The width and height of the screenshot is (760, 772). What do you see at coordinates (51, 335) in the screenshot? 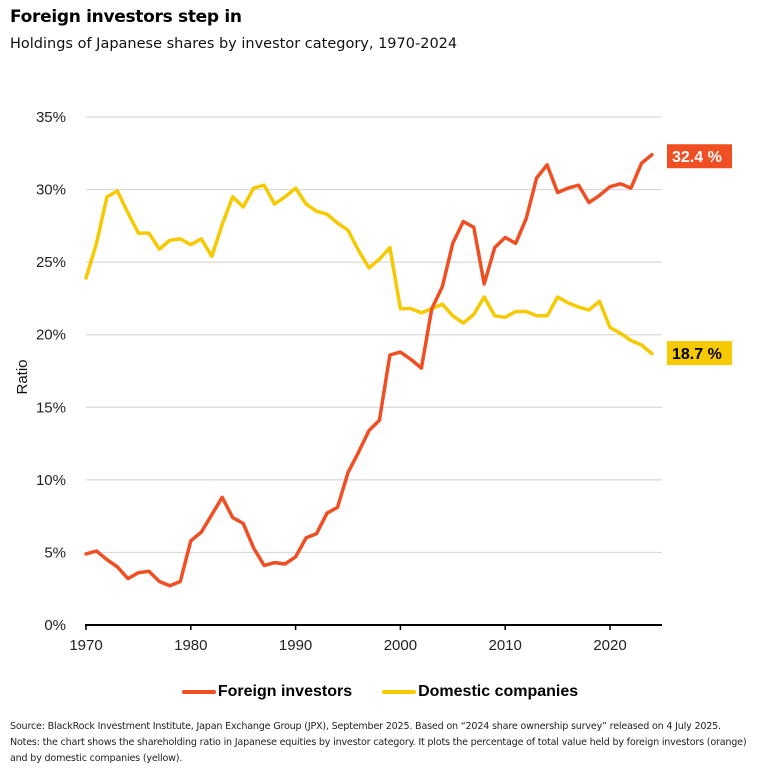
I see `y-tick-label: 20%` at bounding box center [51, 335].